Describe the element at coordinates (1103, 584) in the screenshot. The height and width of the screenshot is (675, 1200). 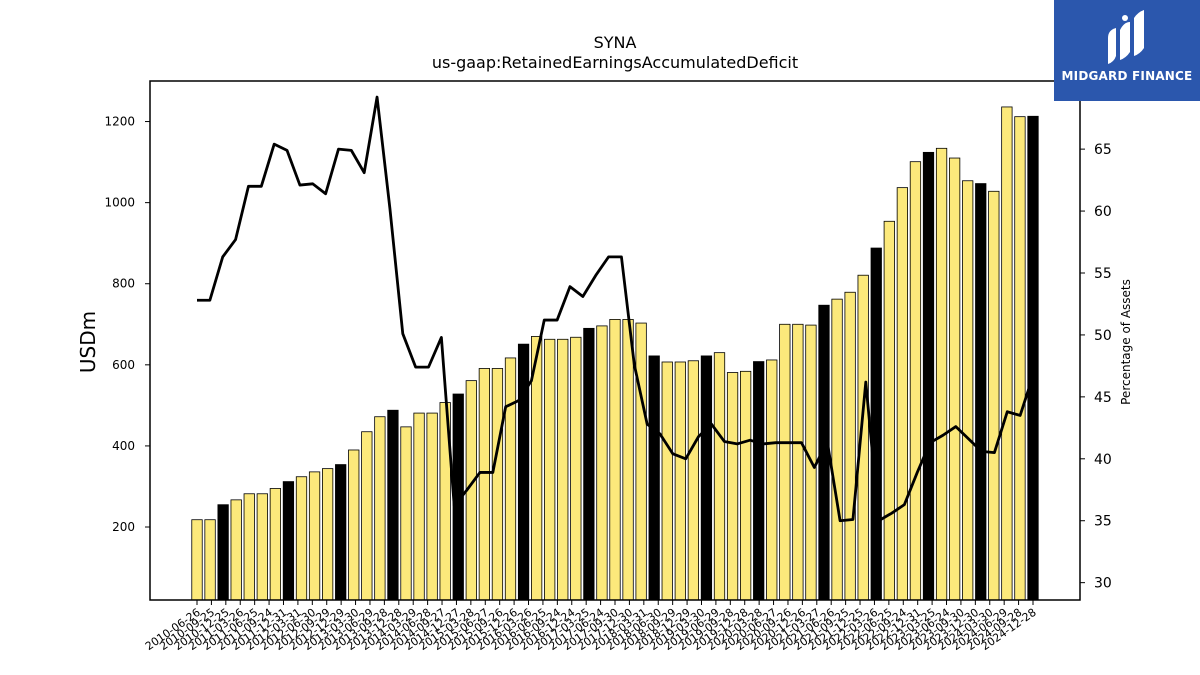
I see `right-tick-label: 30` at that location.